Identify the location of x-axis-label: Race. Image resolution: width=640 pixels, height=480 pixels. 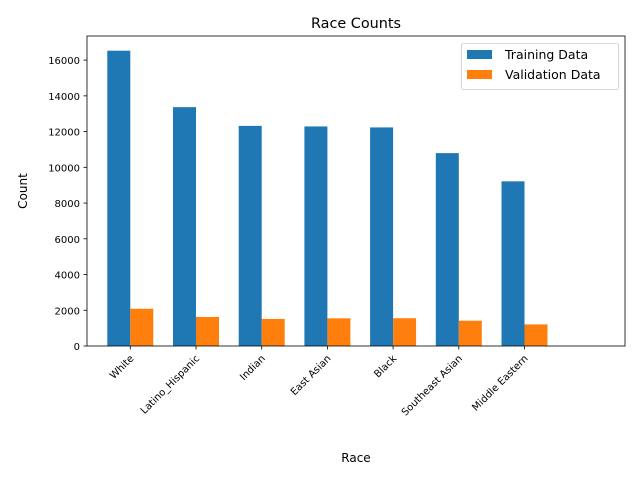
(355, 458).